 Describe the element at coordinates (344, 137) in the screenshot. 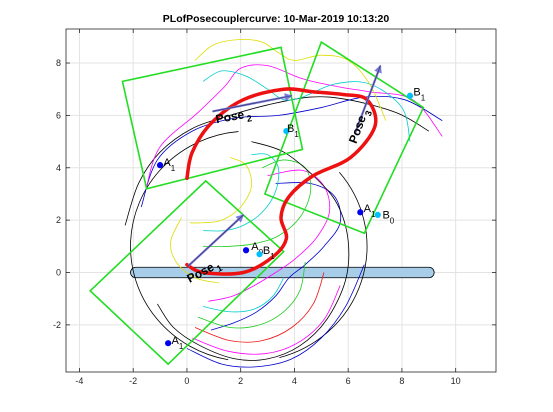

I see `pose-3-rect` at that location.